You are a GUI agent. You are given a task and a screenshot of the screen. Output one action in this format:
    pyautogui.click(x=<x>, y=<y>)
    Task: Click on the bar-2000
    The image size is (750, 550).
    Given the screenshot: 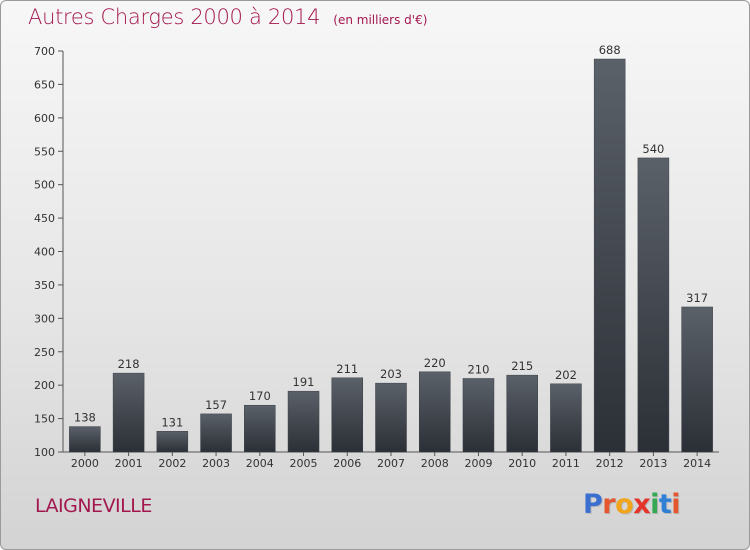 What is the action you would take?
    pyautogui.click(x=85, y=439)
    